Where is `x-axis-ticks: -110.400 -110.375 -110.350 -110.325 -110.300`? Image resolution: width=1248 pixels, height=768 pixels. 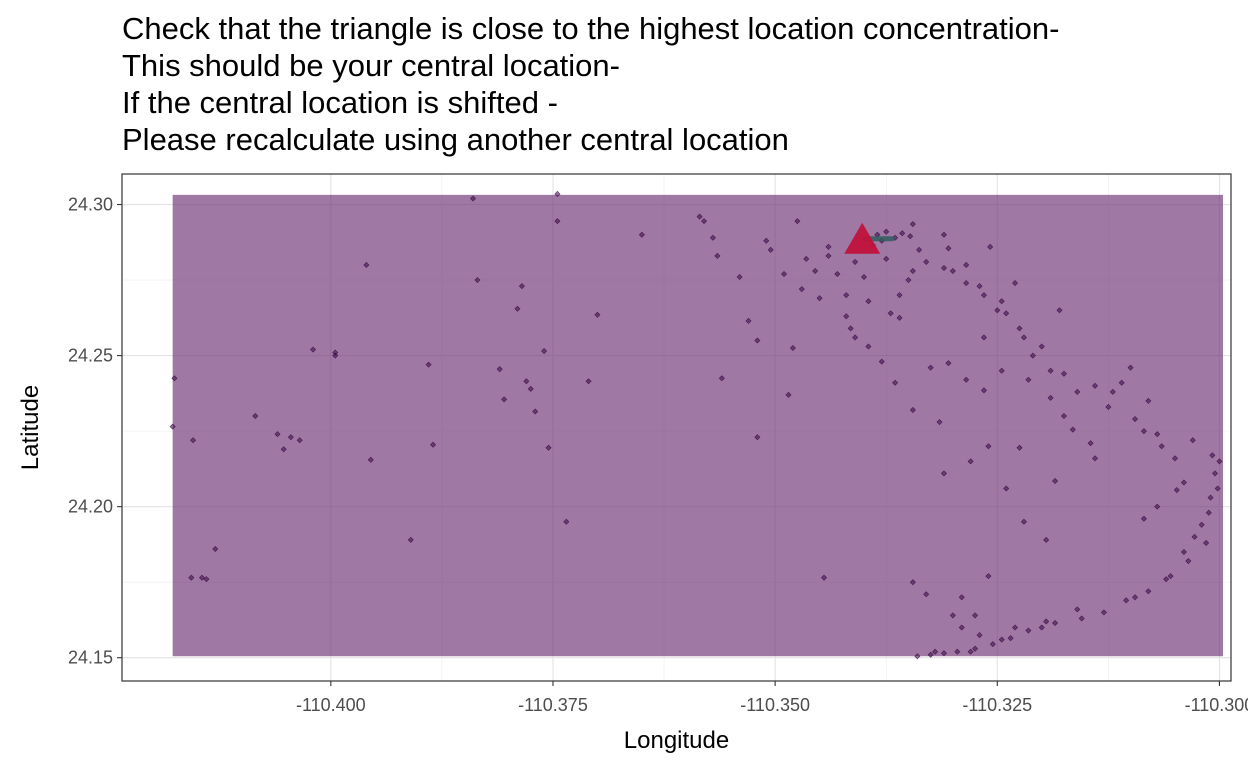
x-axis-ticks: -110.400 -110.375 -110.350 -110.325 -110.300 is located at coordinates (772, 698).